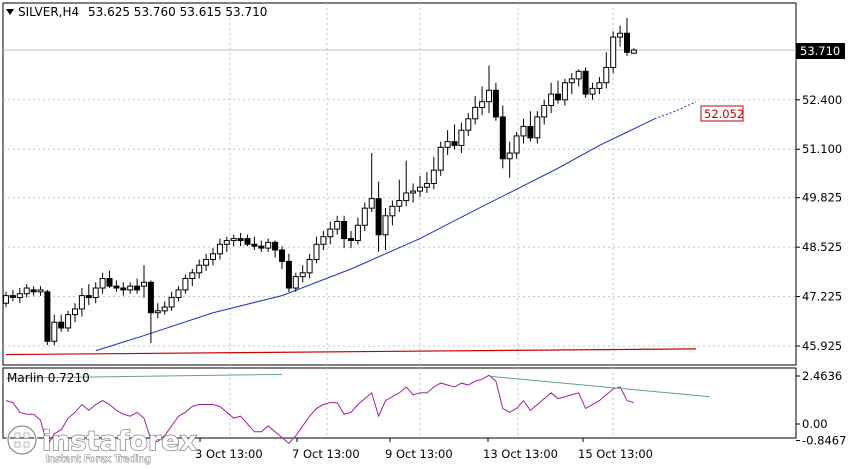 Image resolution: width=852 pixels, height=470 pixels. Describe the element at coordinates (822, 346) in the screenshot. I see `price-tick-label: 45.925` at that location.